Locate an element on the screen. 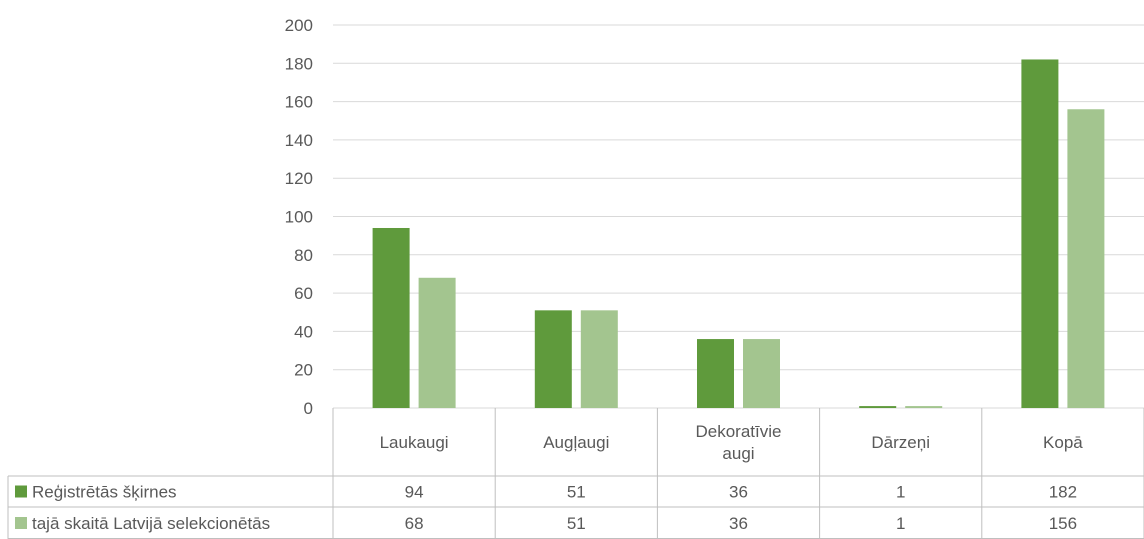  y-tick-label: 20 is located at coordinates (303, 370).